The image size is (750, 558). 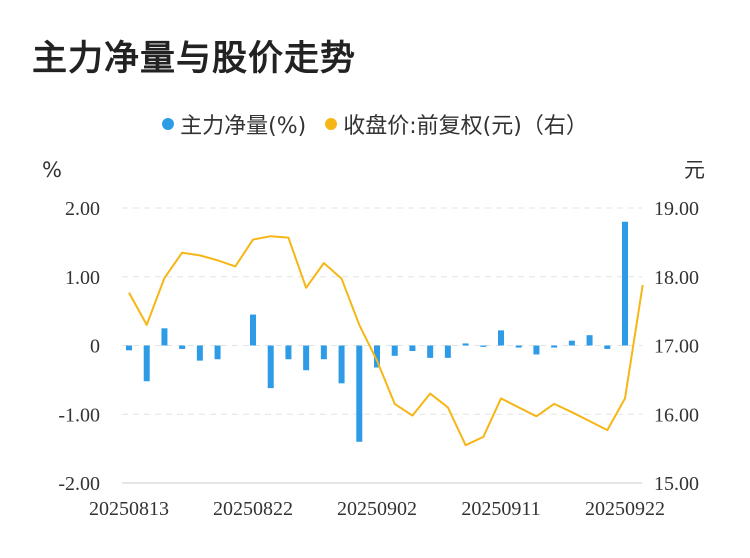 I want to click on left-tick-label: 2.00, so click(x=82, y=209).